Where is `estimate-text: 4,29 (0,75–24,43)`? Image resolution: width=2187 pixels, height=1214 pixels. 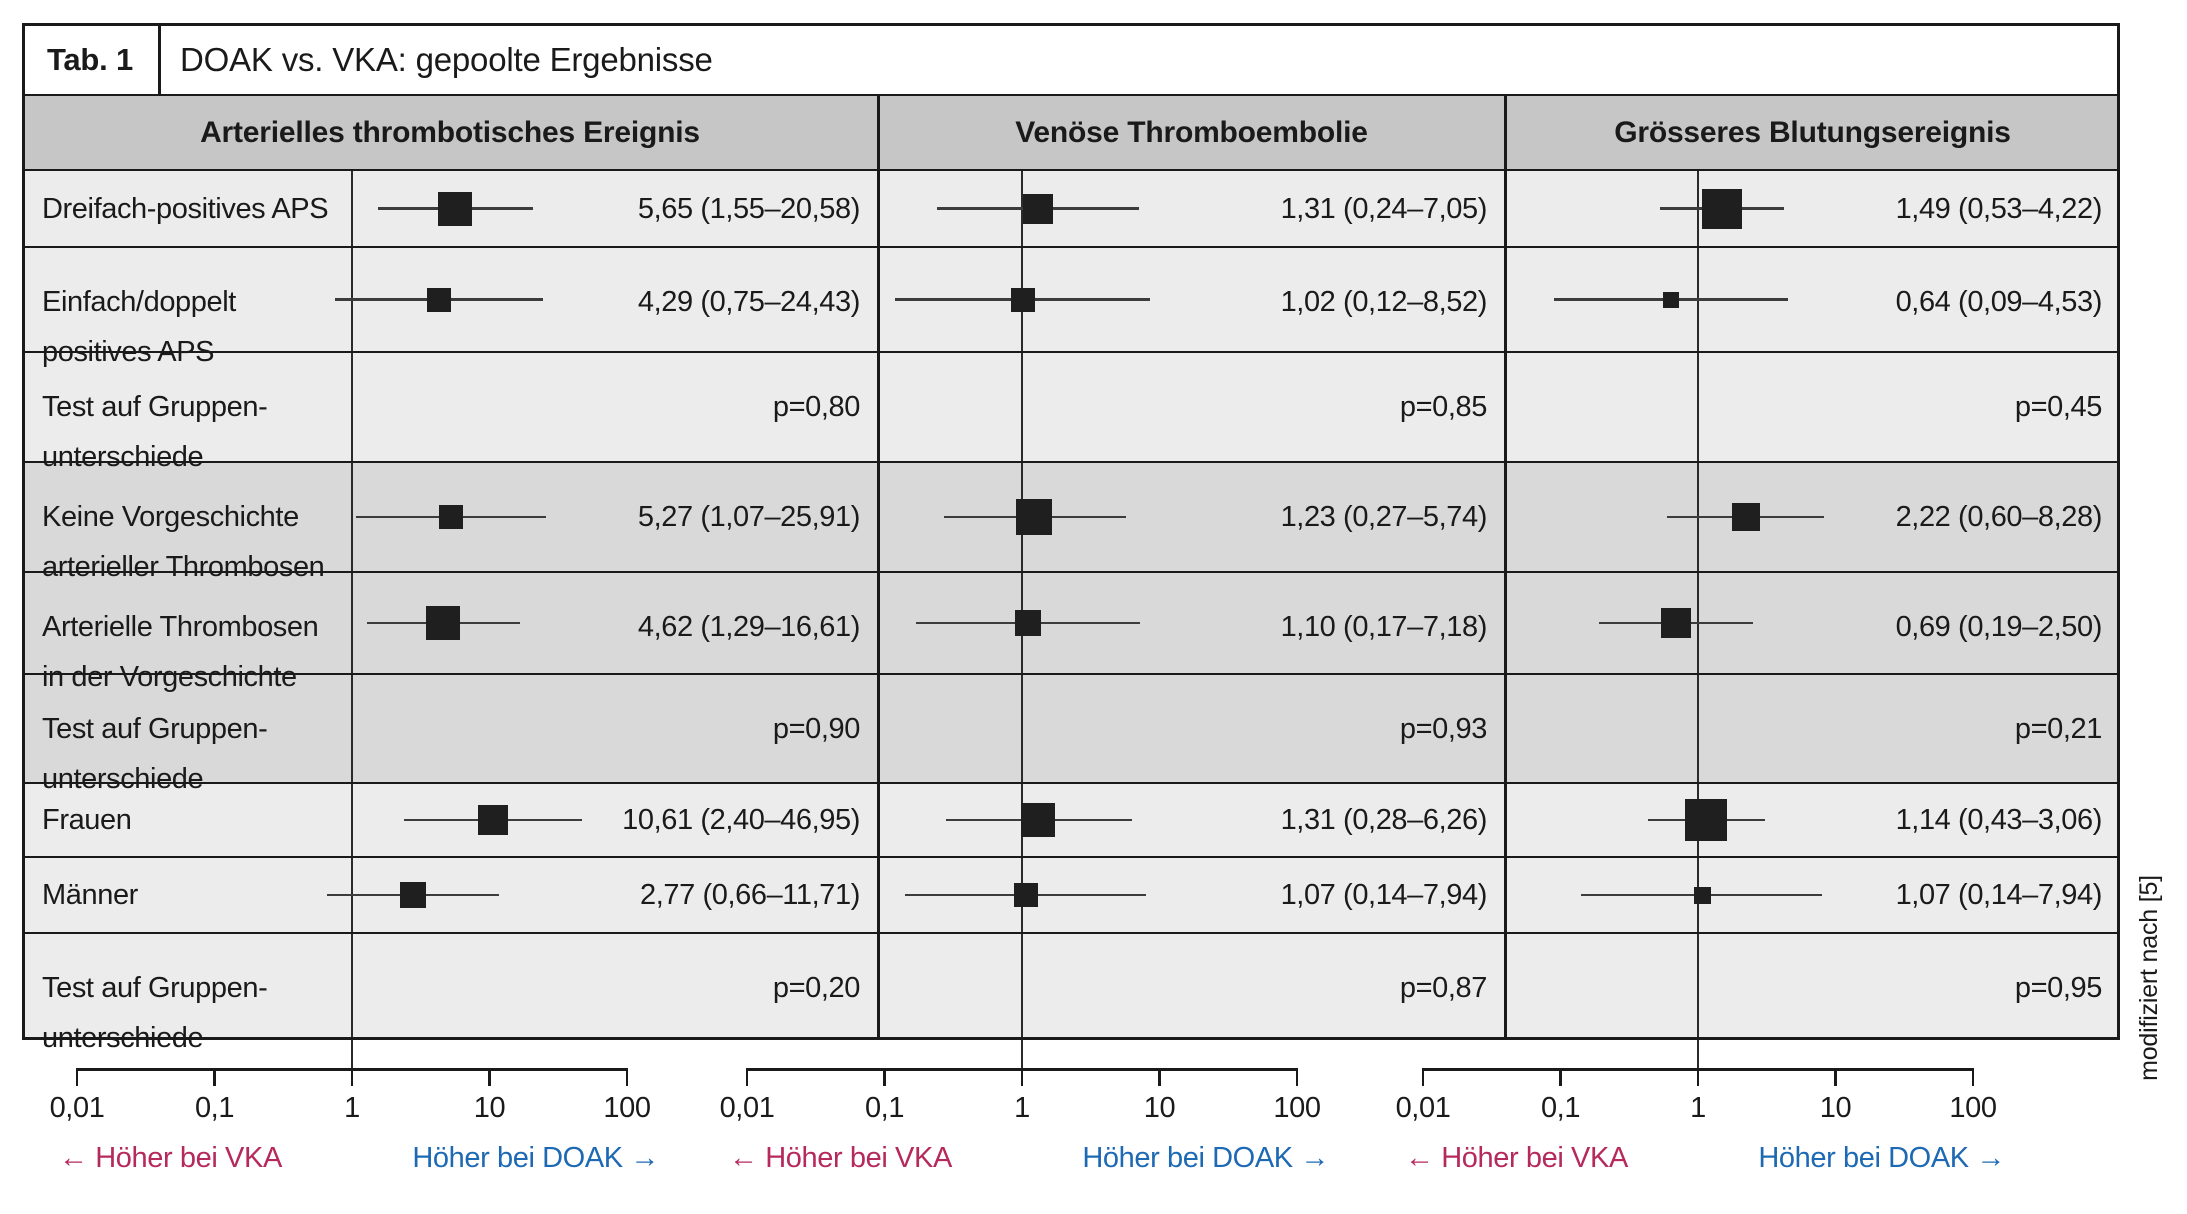 estimate-text: 4,29 (0,75–24,43) is located at coordinates (749, 302).